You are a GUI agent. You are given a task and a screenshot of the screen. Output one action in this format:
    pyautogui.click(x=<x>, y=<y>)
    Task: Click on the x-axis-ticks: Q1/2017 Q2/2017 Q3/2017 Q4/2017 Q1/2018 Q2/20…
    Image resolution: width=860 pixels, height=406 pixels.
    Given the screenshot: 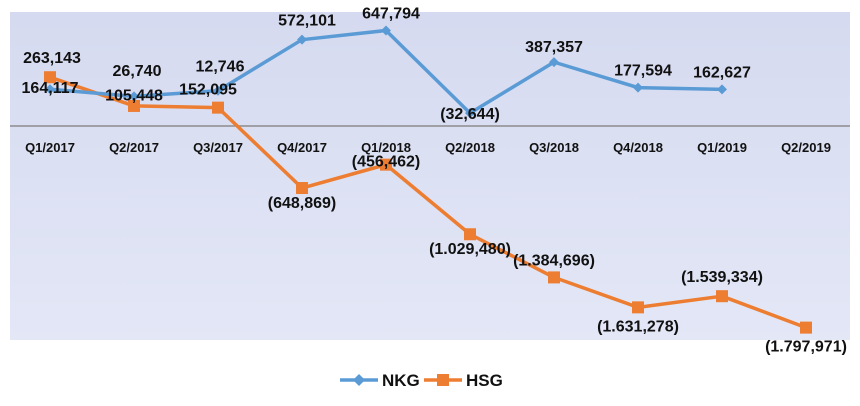 What is the action you would take?
    pyautogui.click(x=428, y=147)
    